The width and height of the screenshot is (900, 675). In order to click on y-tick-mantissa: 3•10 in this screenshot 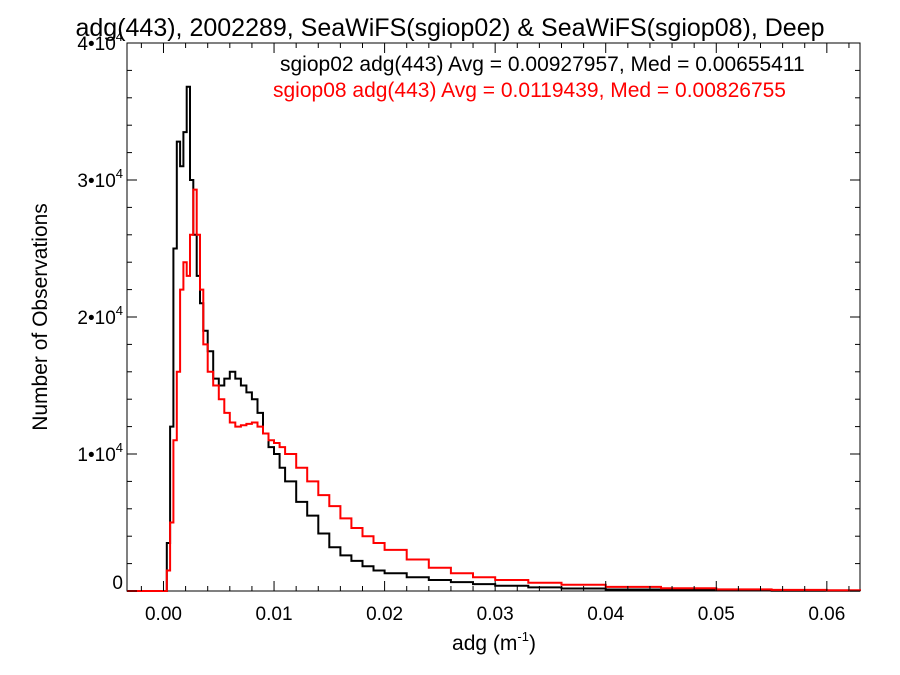, I will do `click(96, 181)`.